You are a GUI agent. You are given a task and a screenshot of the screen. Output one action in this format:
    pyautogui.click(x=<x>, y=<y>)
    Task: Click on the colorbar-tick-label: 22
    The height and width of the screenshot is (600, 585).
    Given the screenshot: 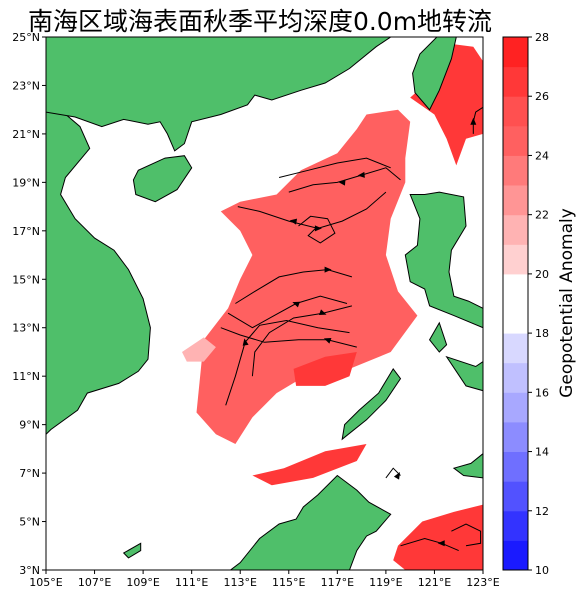 What is the action you would take?
    pyautogui.click(x=542, y=215)
    